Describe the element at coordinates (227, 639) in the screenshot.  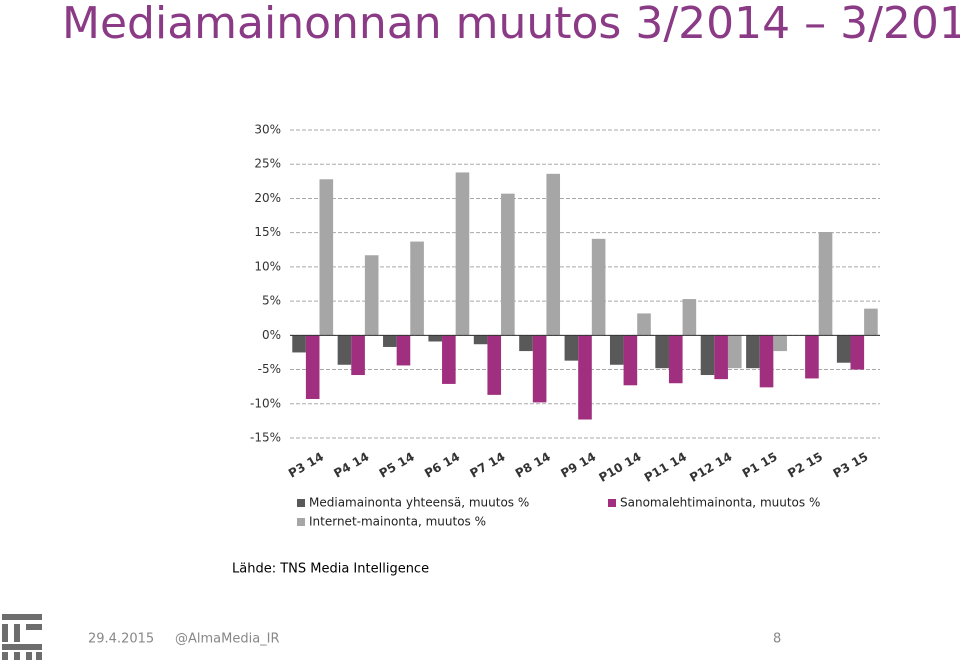
I see `footer-handle: @AlmaMedia_IR` at that location.